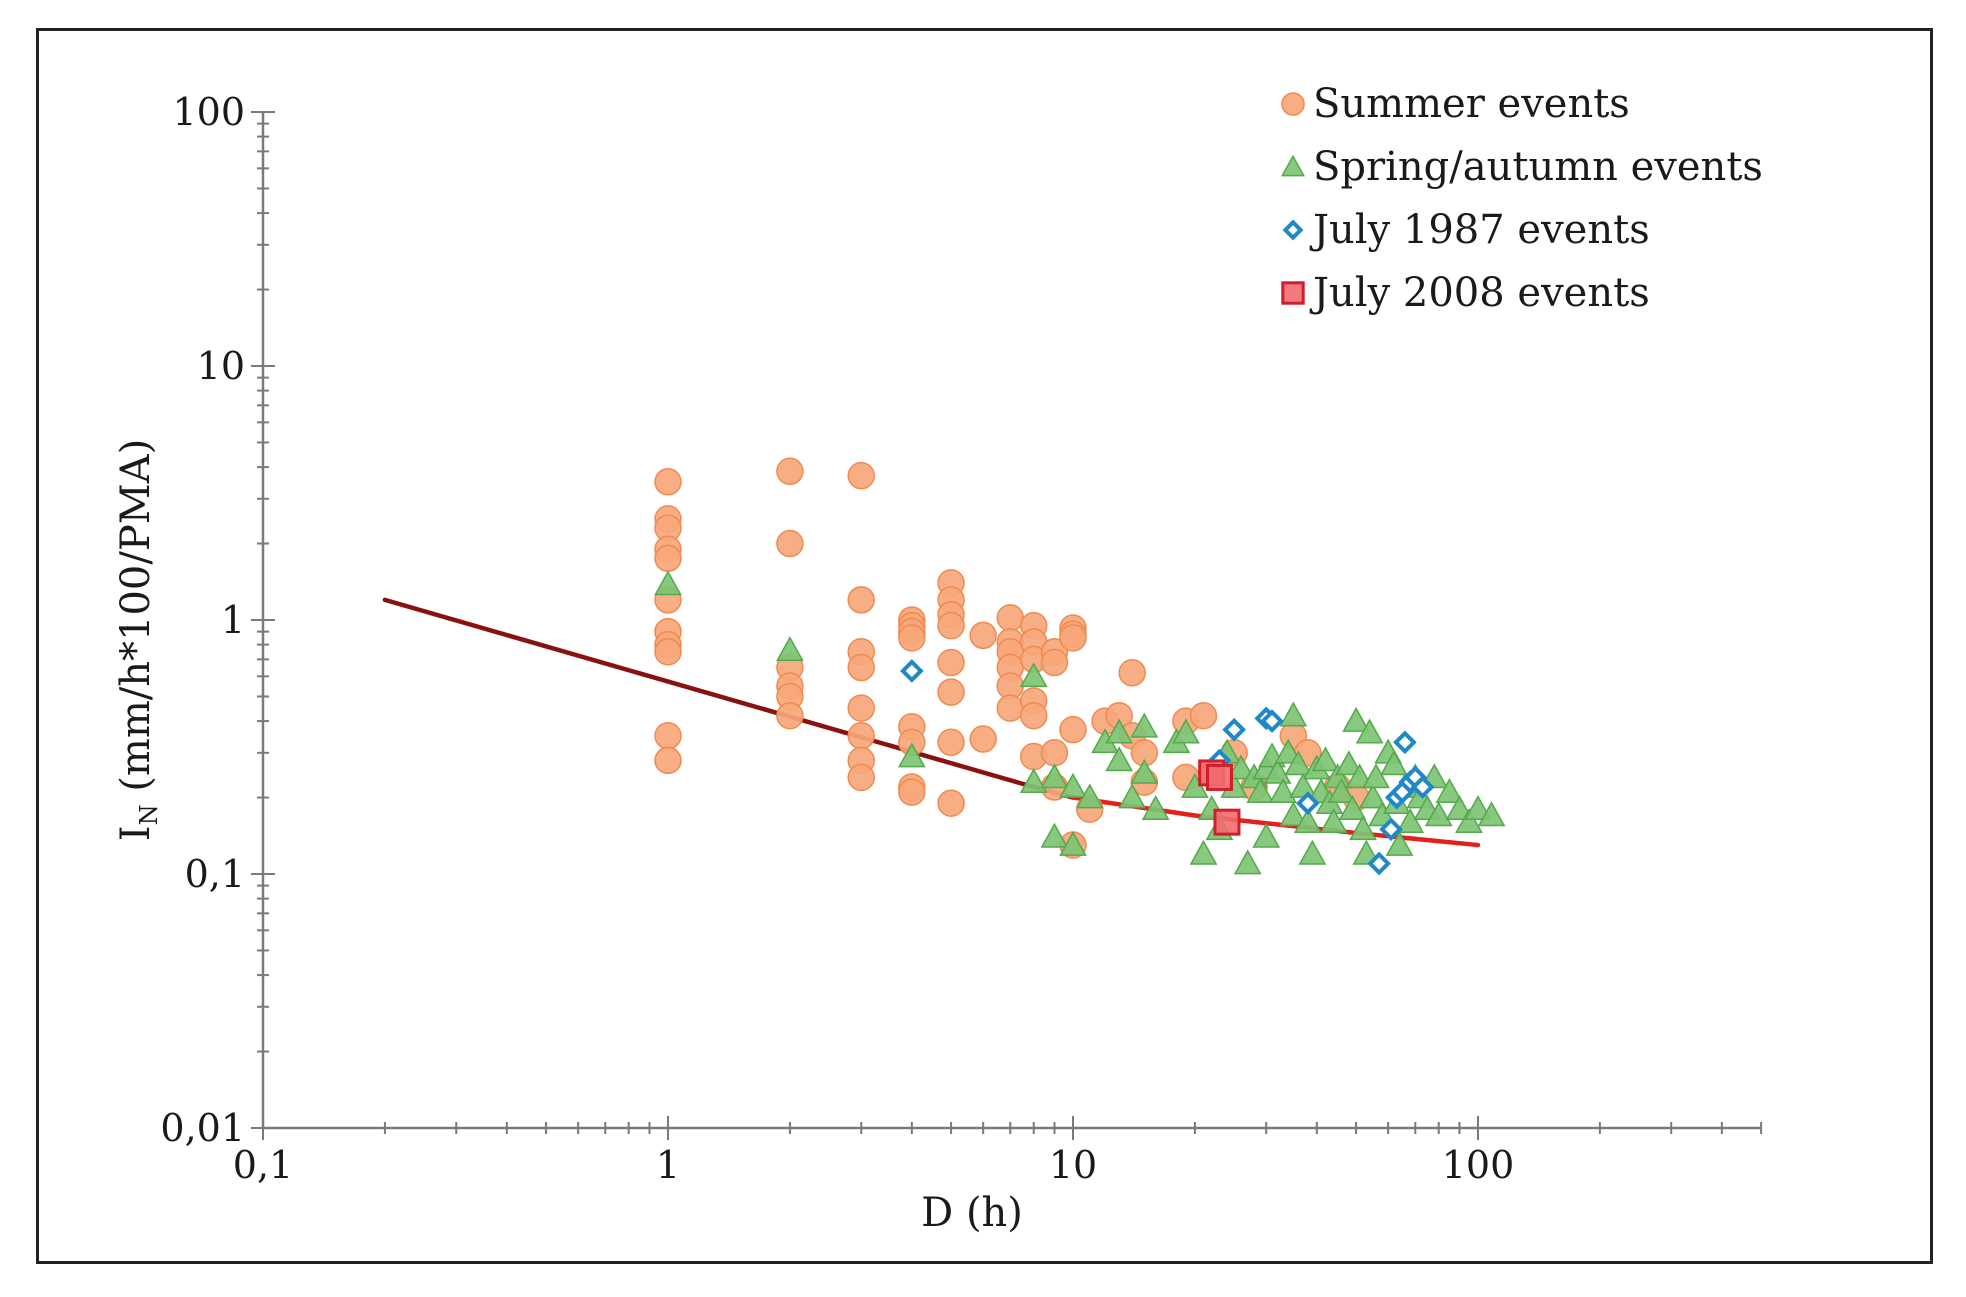  Describe the element at coordinates (202, 1128) in the screenshot. I see `y-tick-label: 0,01` at that location.